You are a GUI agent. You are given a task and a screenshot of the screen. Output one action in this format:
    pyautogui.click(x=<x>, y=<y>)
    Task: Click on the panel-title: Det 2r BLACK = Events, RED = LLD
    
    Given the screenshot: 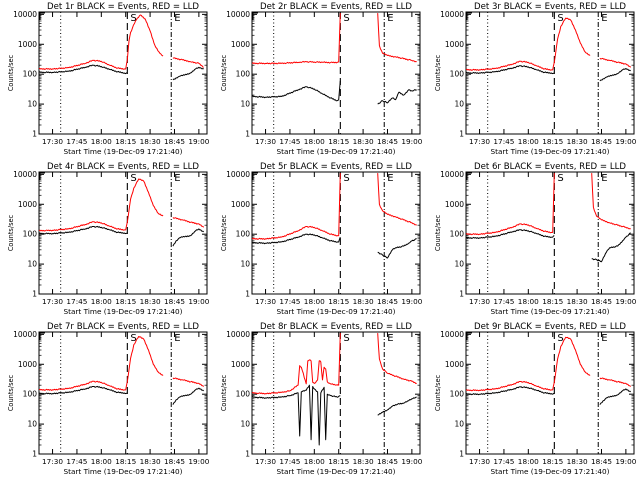 What is the action you would take?
    pyautogui.click(x=336, y=7)
    